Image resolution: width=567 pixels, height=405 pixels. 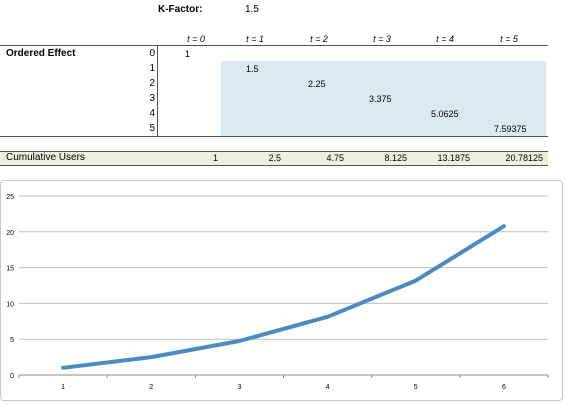 I want to click on cumulative-users-cell: 13.1875, so click(x=453, y=158).